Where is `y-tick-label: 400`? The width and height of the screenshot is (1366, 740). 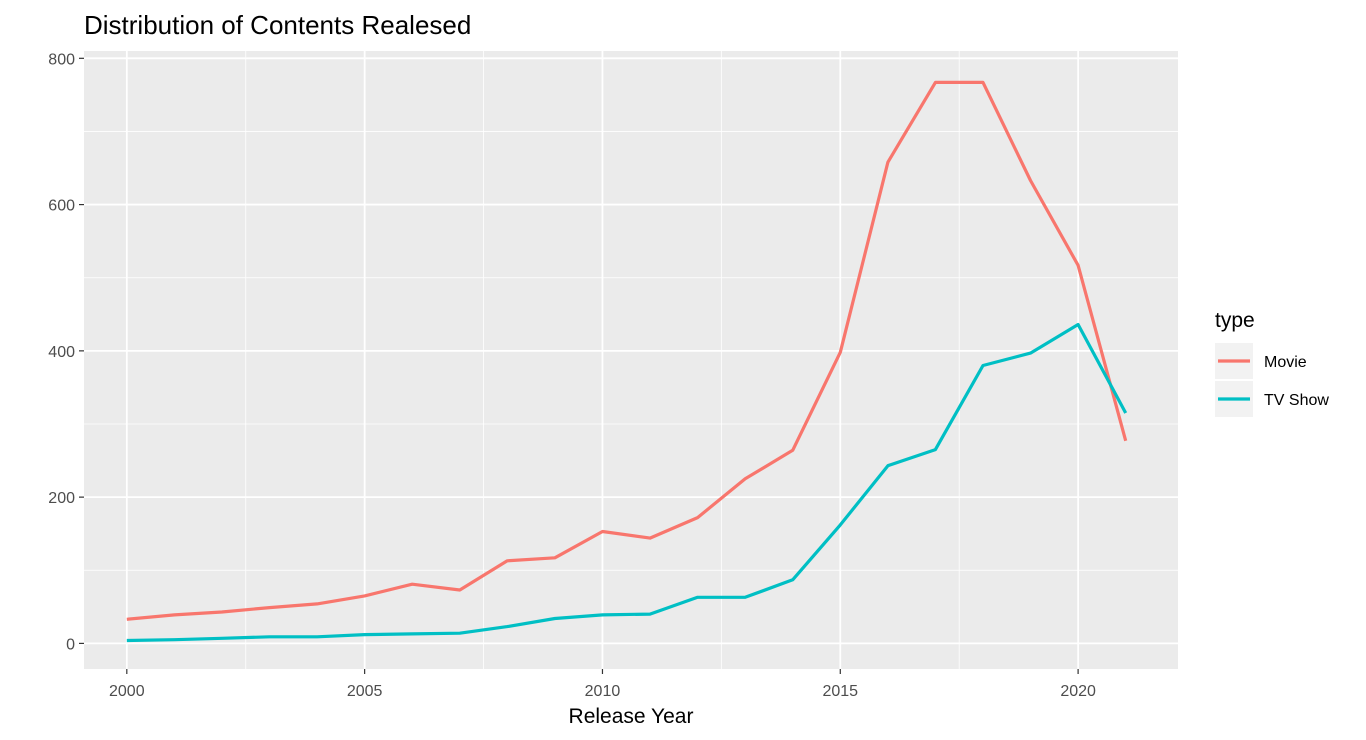
y-tick-label: 400 is located at coordinates (61, 352).